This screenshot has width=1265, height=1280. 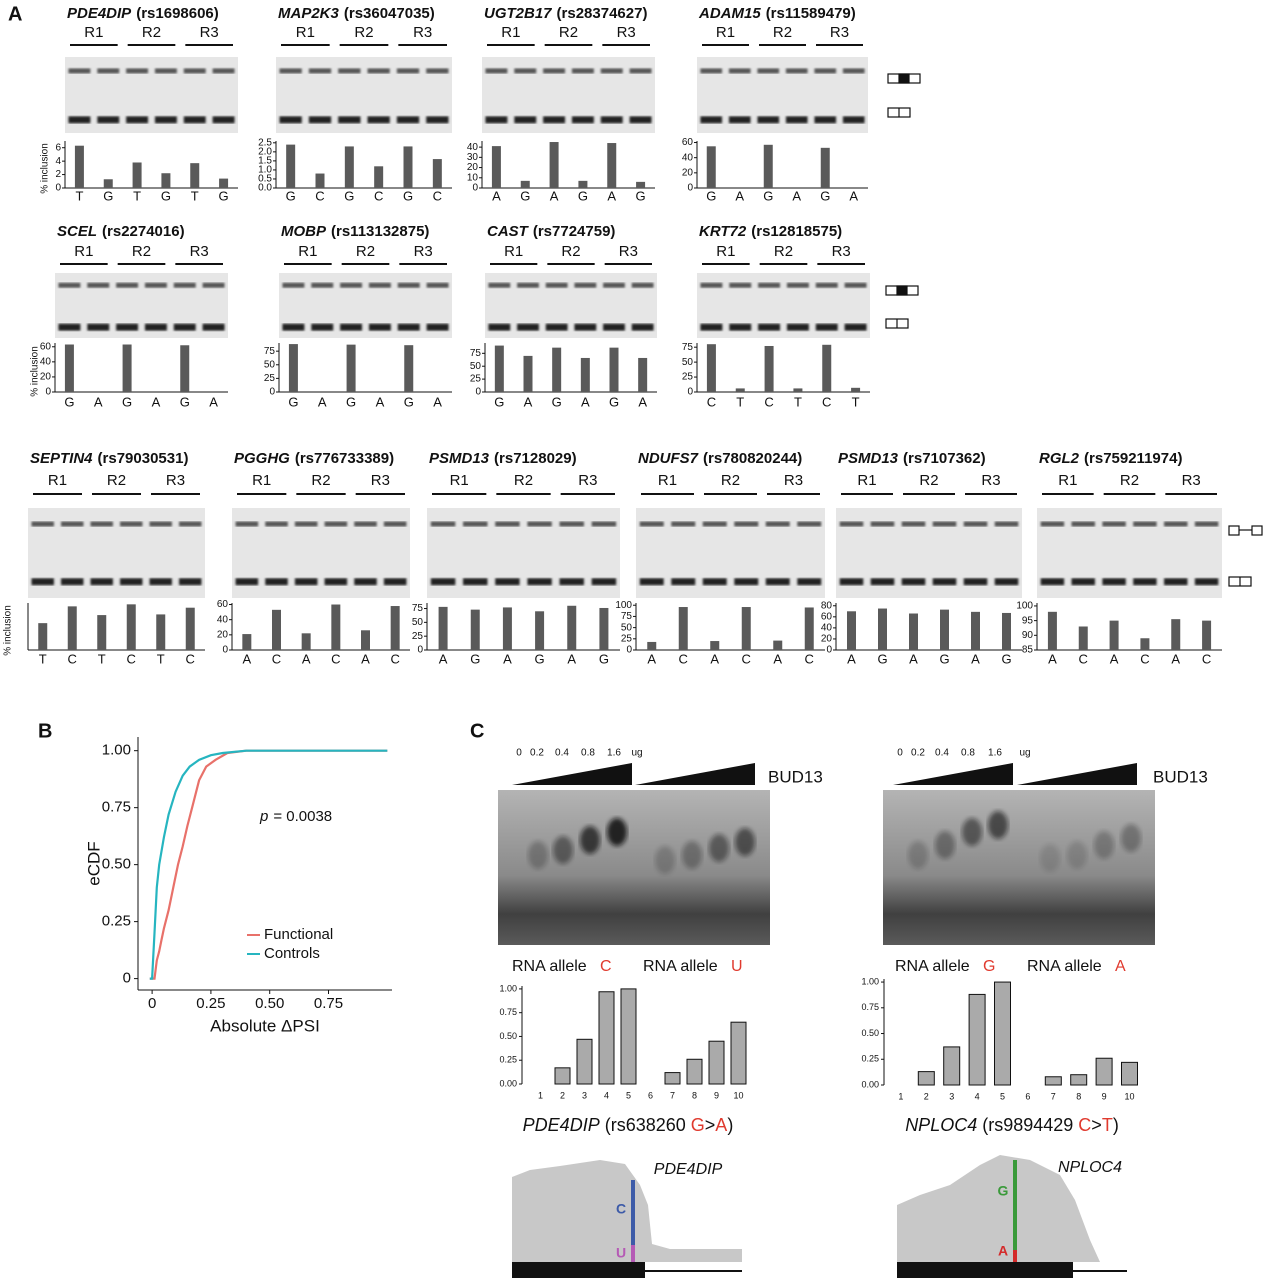 What do you see at coordinates (868, 458) in the screenshot?
I see `gene-name: PSMD13` at bounding box center [868, 458].